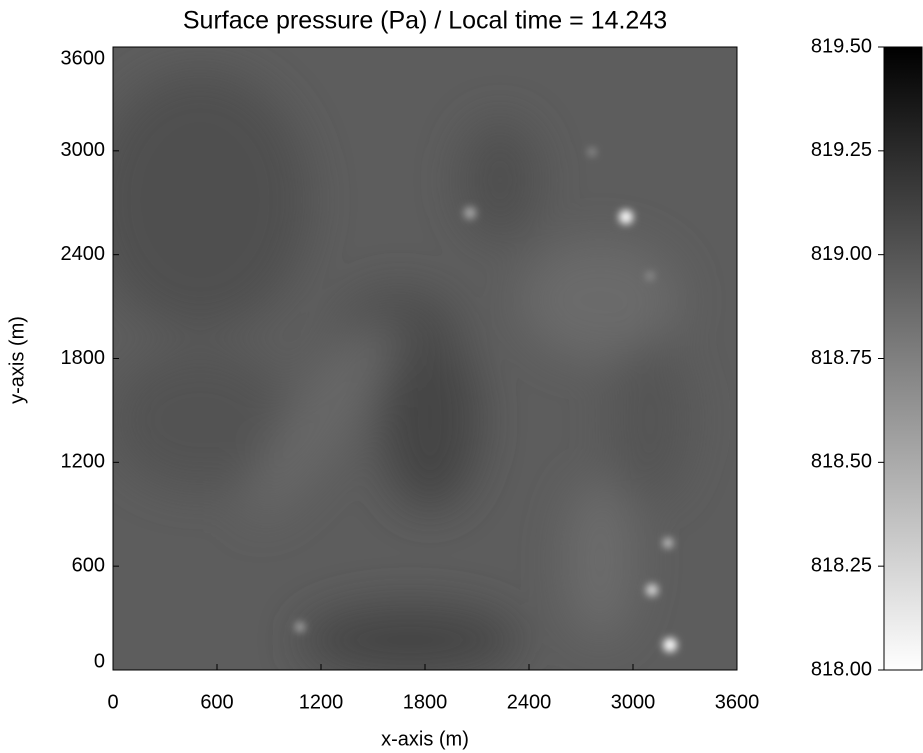  What do you see at coordinates (83, 58) in the screenshot?
I see `y-tick-label: 3600` at bounding box center [83, 58].